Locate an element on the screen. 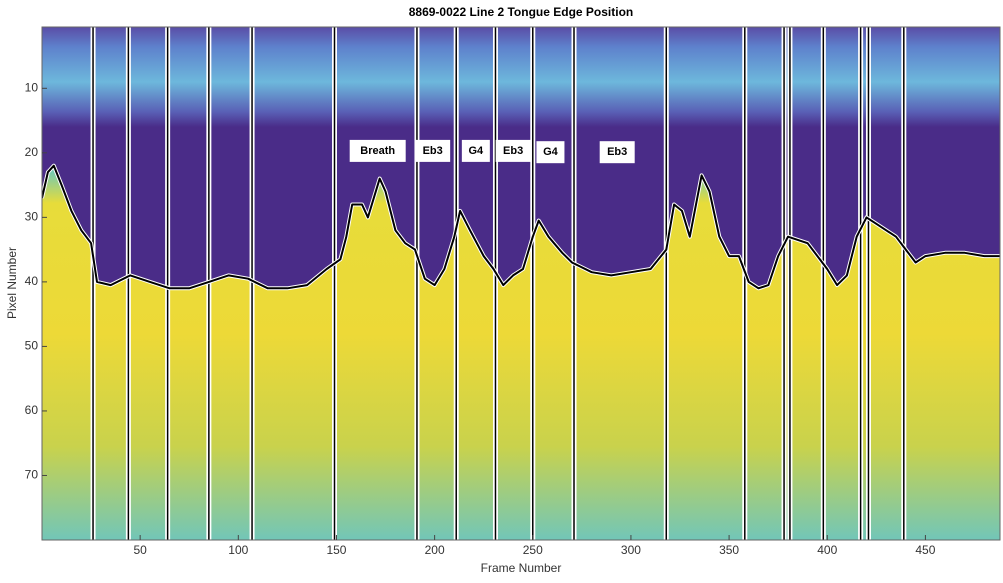 The height and width of the screenshot is (583, 1003). y-tick-label: 10 is located at coordinates (32, 87).